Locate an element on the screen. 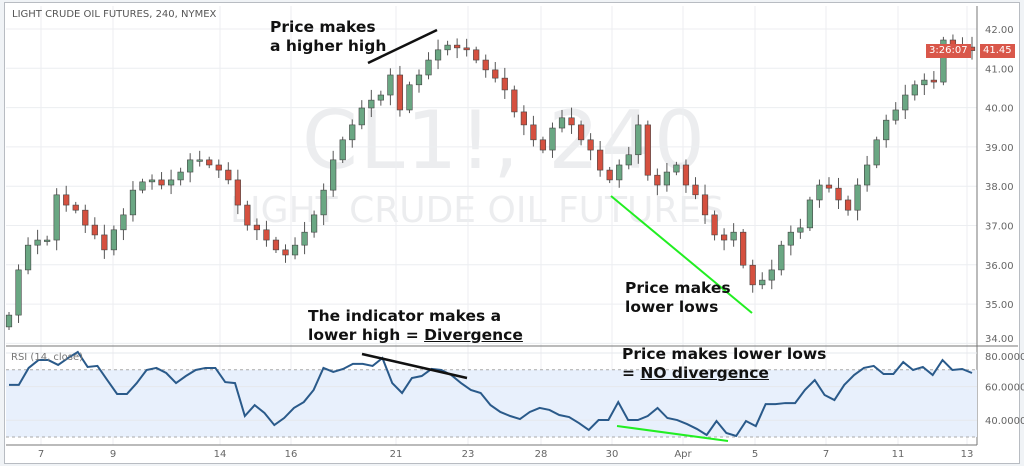  price-higher-high-trendline is located at coordinates (402, 46).